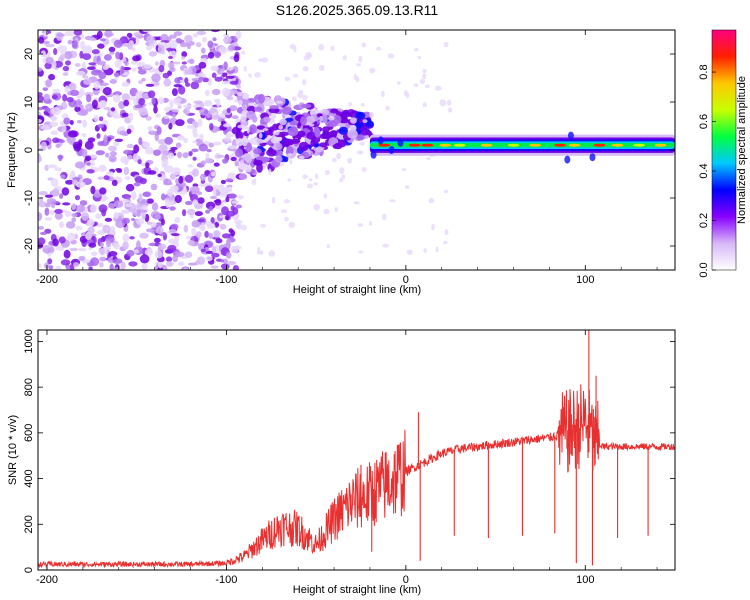 Image resolution: width=750 pixels, height=600 pixels. I want to click on figure-title: S126.2025.365.09.13.R11, so click(357, 10).